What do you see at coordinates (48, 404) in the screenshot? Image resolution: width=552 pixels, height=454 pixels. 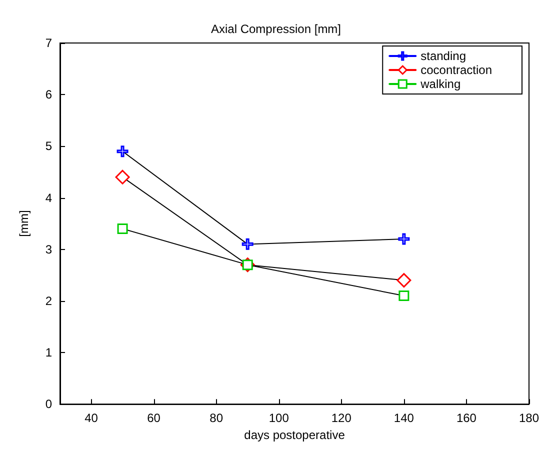 I see `y-tick-label: 0` at bounding box center [48, 404].